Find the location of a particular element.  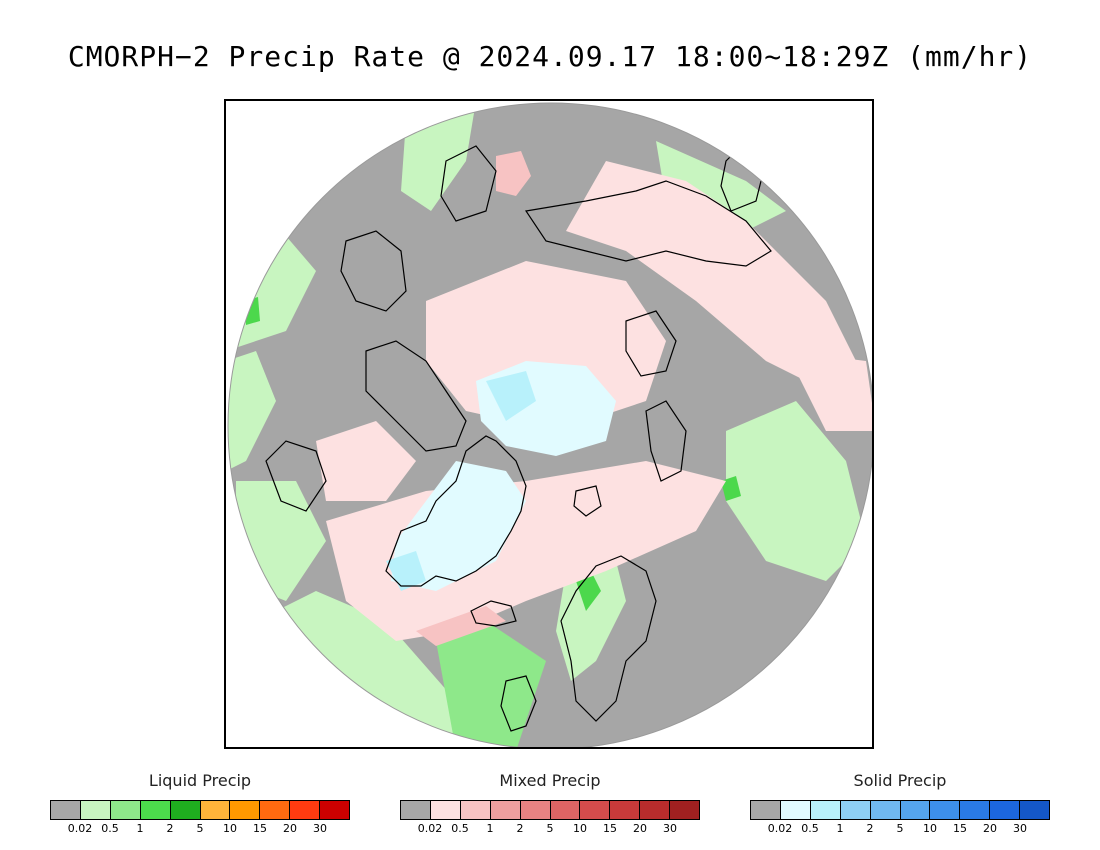

coast-scandinavia is located at coordinates (608, 638).